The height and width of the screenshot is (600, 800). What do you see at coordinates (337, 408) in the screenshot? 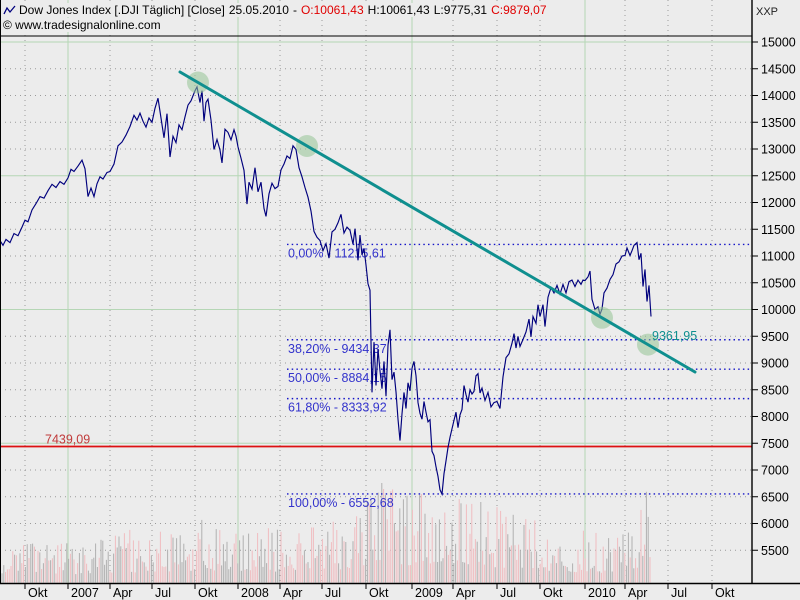
I see `fib-level-label: 61,80% - 8333,92` at bounding box center [337, 408].